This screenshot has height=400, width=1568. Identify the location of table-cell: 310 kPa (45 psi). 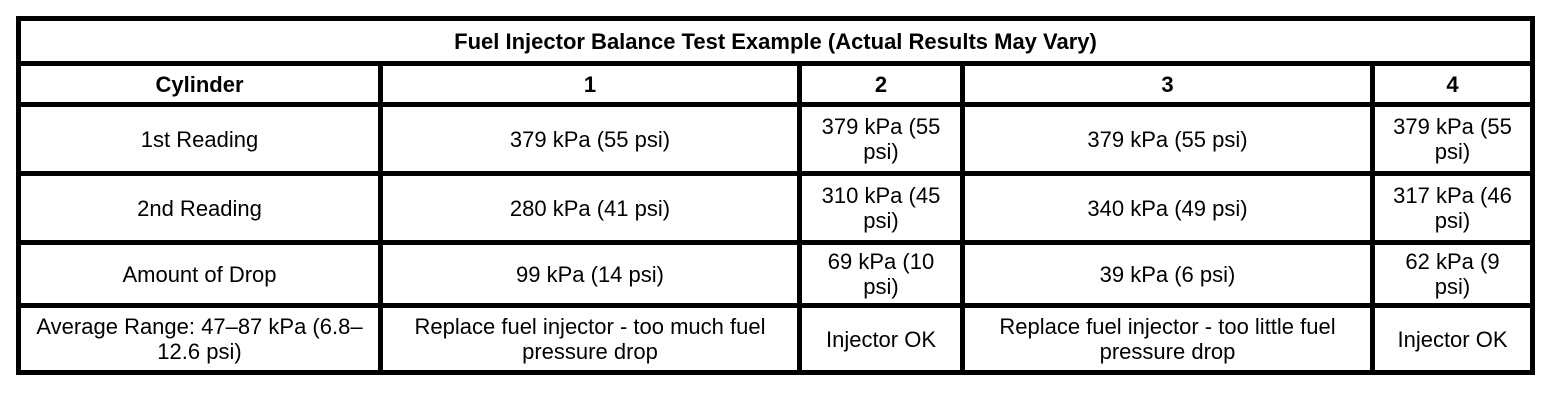
(881, 208).